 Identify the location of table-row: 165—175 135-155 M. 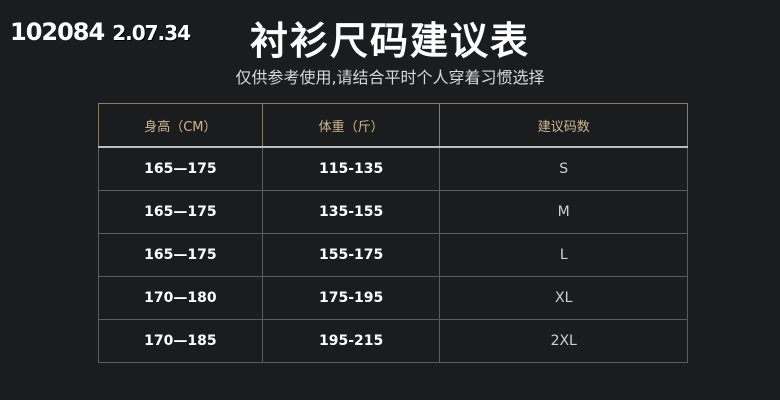
(393, 212).